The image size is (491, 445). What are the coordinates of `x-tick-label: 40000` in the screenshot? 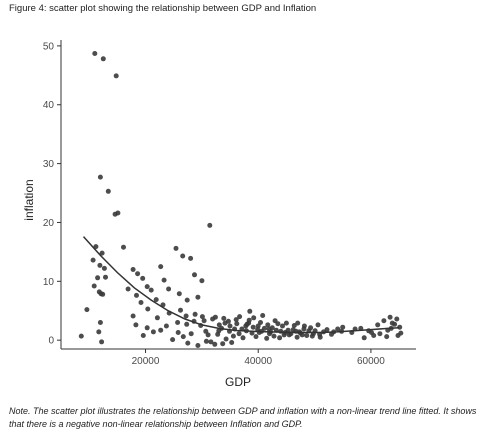 It's located at (258, 361).